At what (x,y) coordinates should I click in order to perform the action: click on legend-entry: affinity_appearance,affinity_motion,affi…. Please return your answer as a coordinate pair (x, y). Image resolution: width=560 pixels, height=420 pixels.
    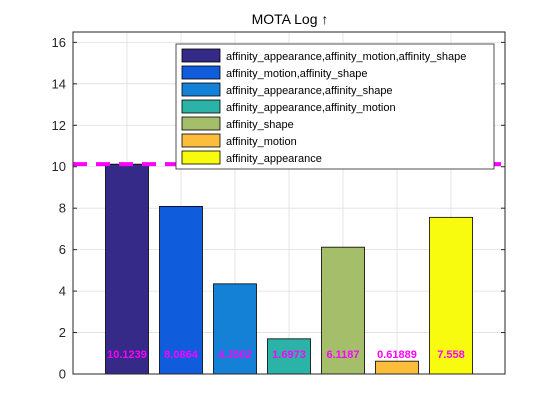
    Looking at the image, I should click on (346, 57).